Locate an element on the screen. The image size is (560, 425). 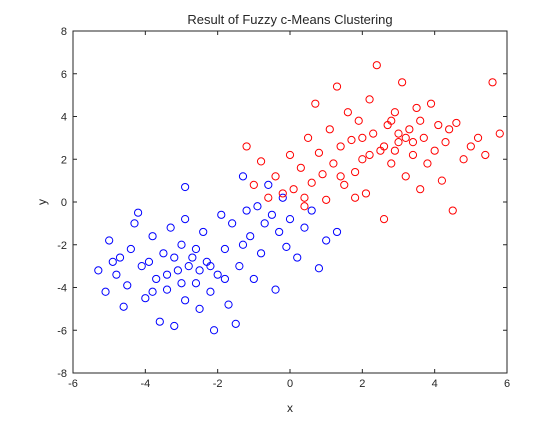
x-axis-label: x is located at coordinates (290, 408).